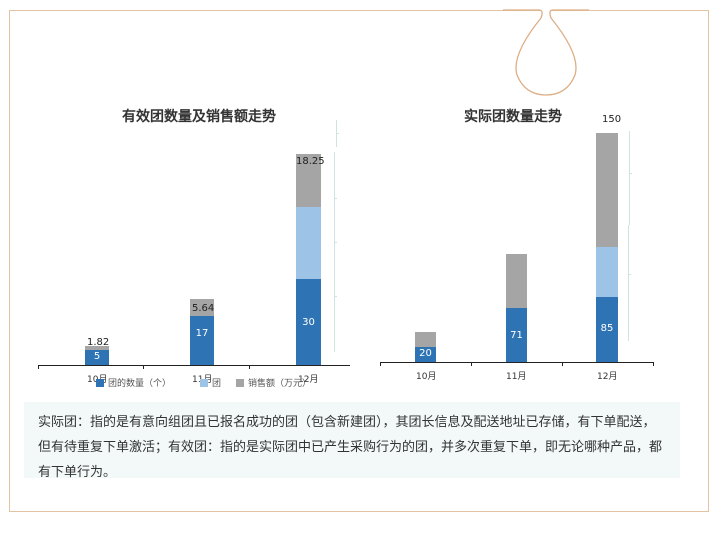 The image size is (720, 540). Describe the element at coordinates (516, 377) in the screenshot. I see `x-tick-label: 11月` at that location.